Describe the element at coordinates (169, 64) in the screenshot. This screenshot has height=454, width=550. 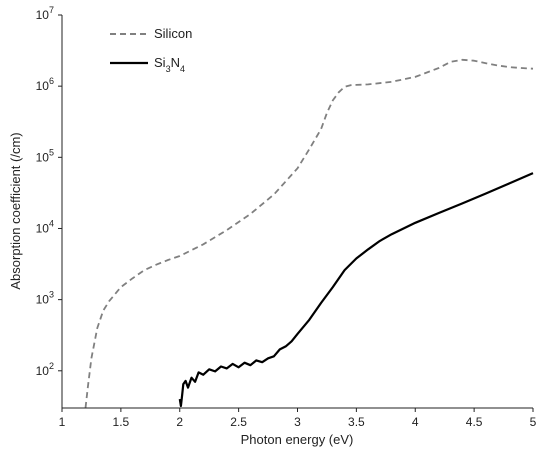
I see `legend-label-si3n4: Si3N4` at that location.